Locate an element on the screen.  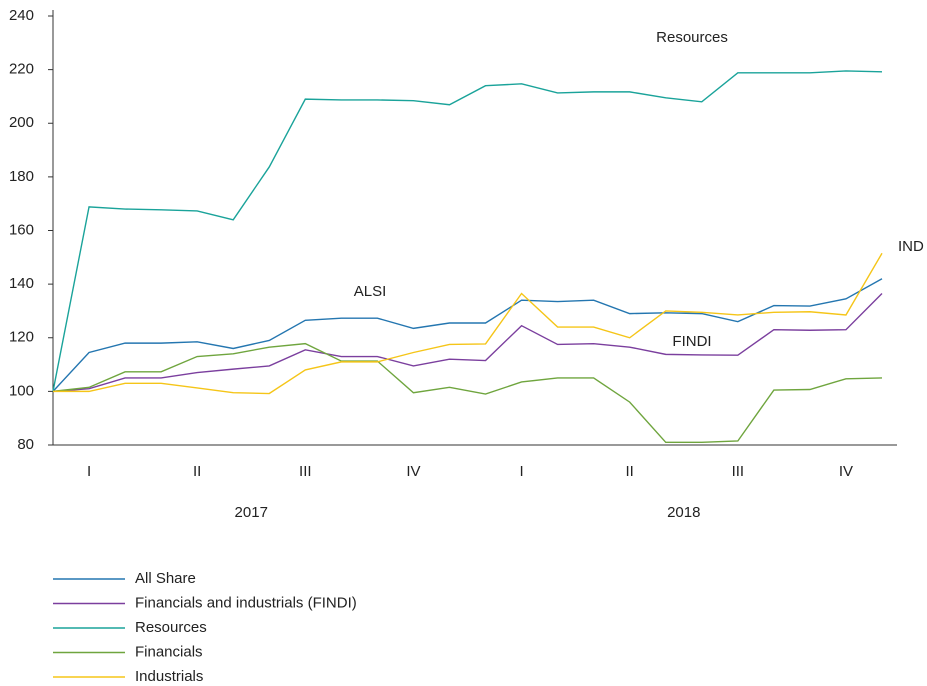
annotation: ALSI is located at coordinates (370, 291).